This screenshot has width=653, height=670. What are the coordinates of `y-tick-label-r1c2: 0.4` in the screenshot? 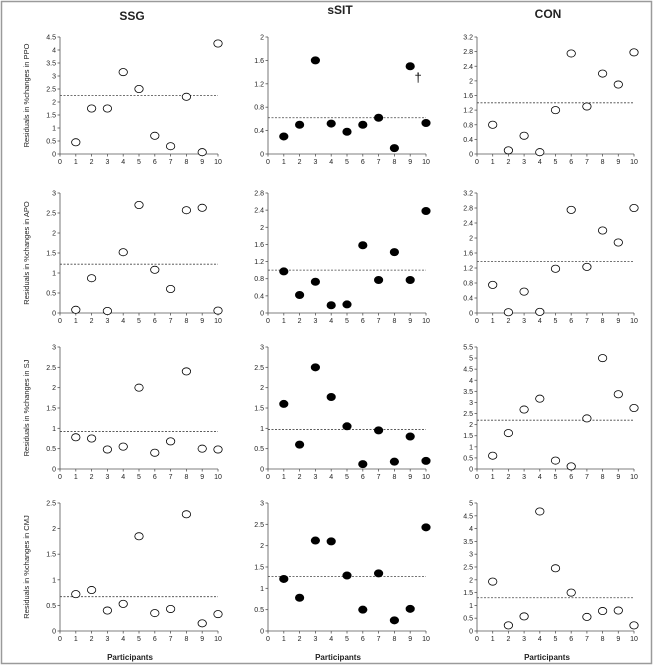 It's located at (259, 131).